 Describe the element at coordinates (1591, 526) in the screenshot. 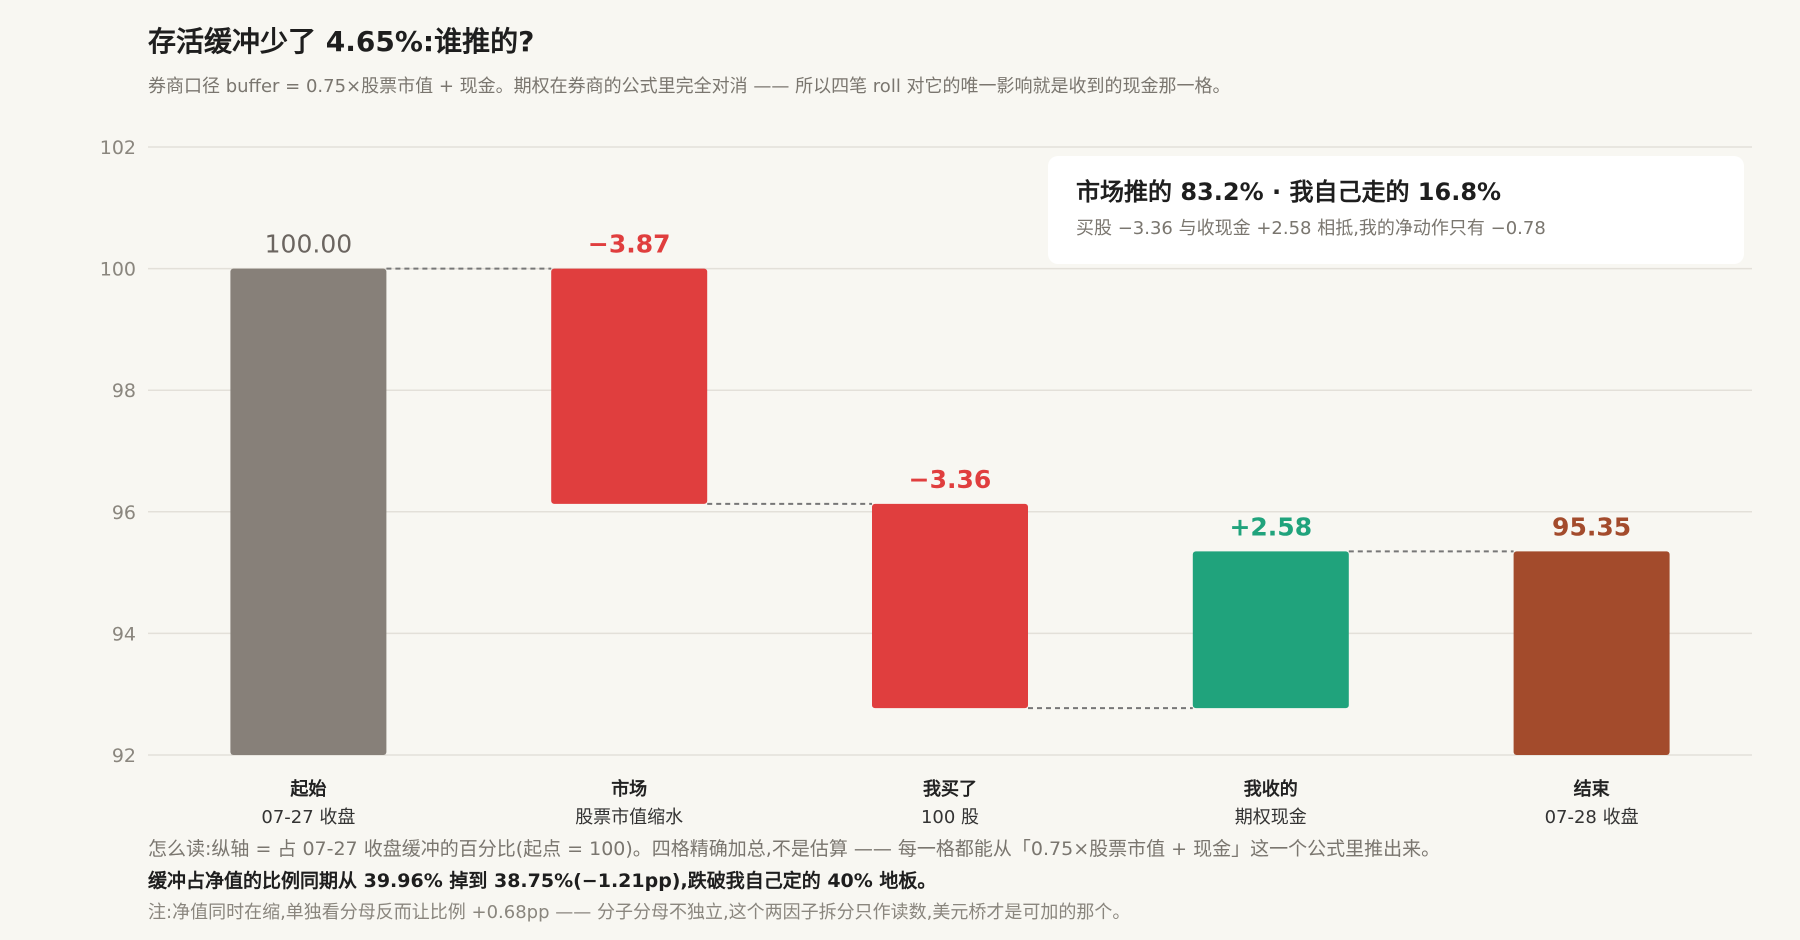

I see `value-label: 95.35` at that location.